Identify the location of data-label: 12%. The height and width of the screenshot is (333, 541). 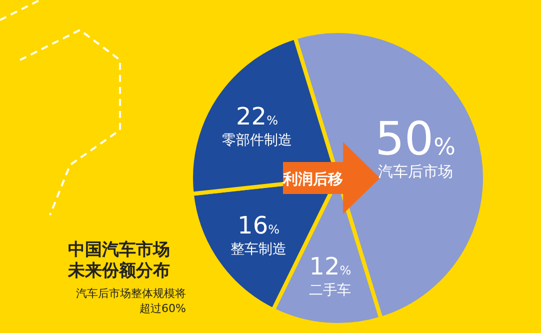
(330, 266).